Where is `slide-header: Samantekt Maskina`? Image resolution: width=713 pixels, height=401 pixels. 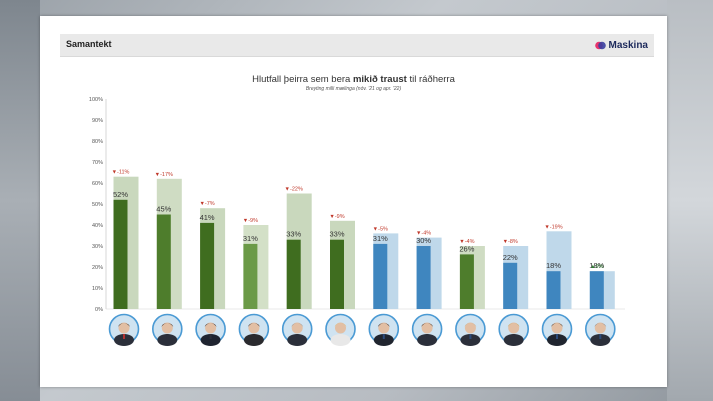 slide-header: Samantekt Maskina is located at coordinates (357, 45).